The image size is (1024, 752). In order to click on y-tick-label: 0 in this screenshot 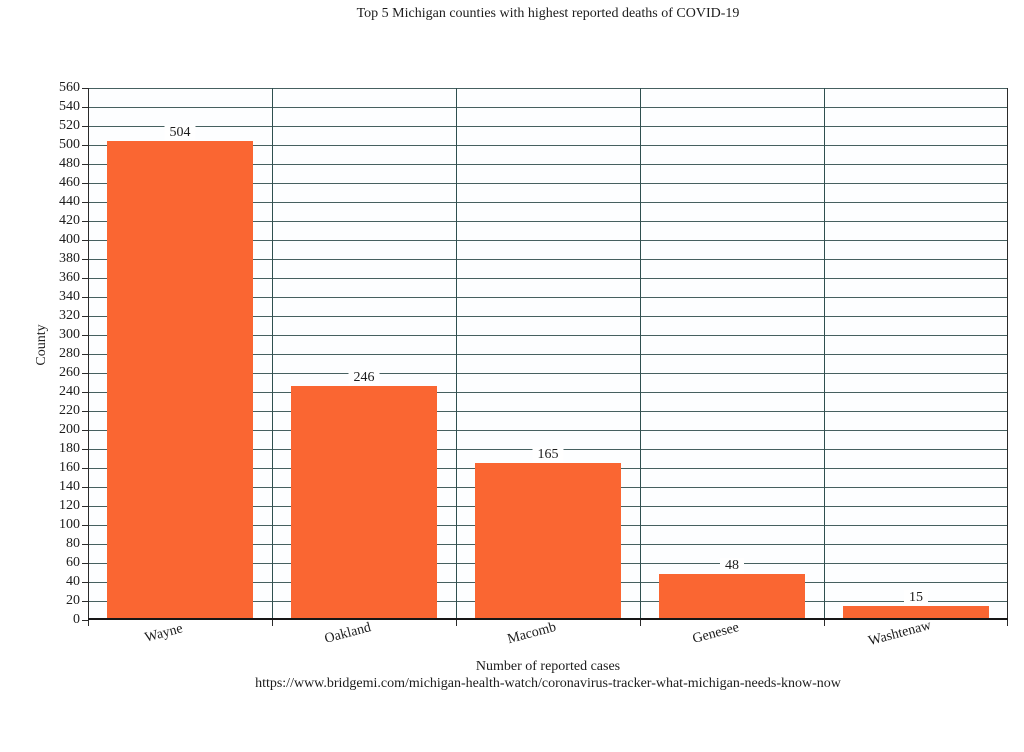, I will do `click(76, 619)`.